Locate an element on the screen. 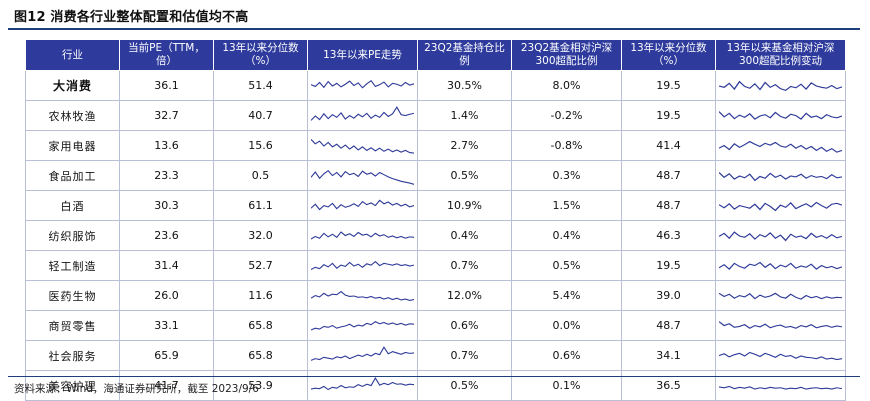  header-pe-trend: 13年以来PE走势 is located at coordinates (362, 55).